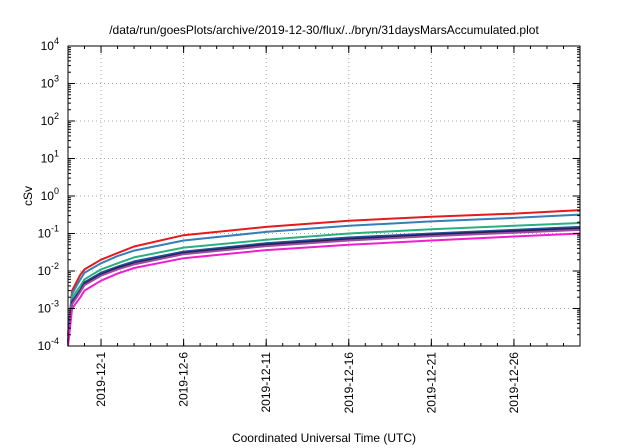 Image resolution: width=640 pixels, height=448 pixels. I want to click on x-tick-label: 2019-12-26, so click(514, 383).